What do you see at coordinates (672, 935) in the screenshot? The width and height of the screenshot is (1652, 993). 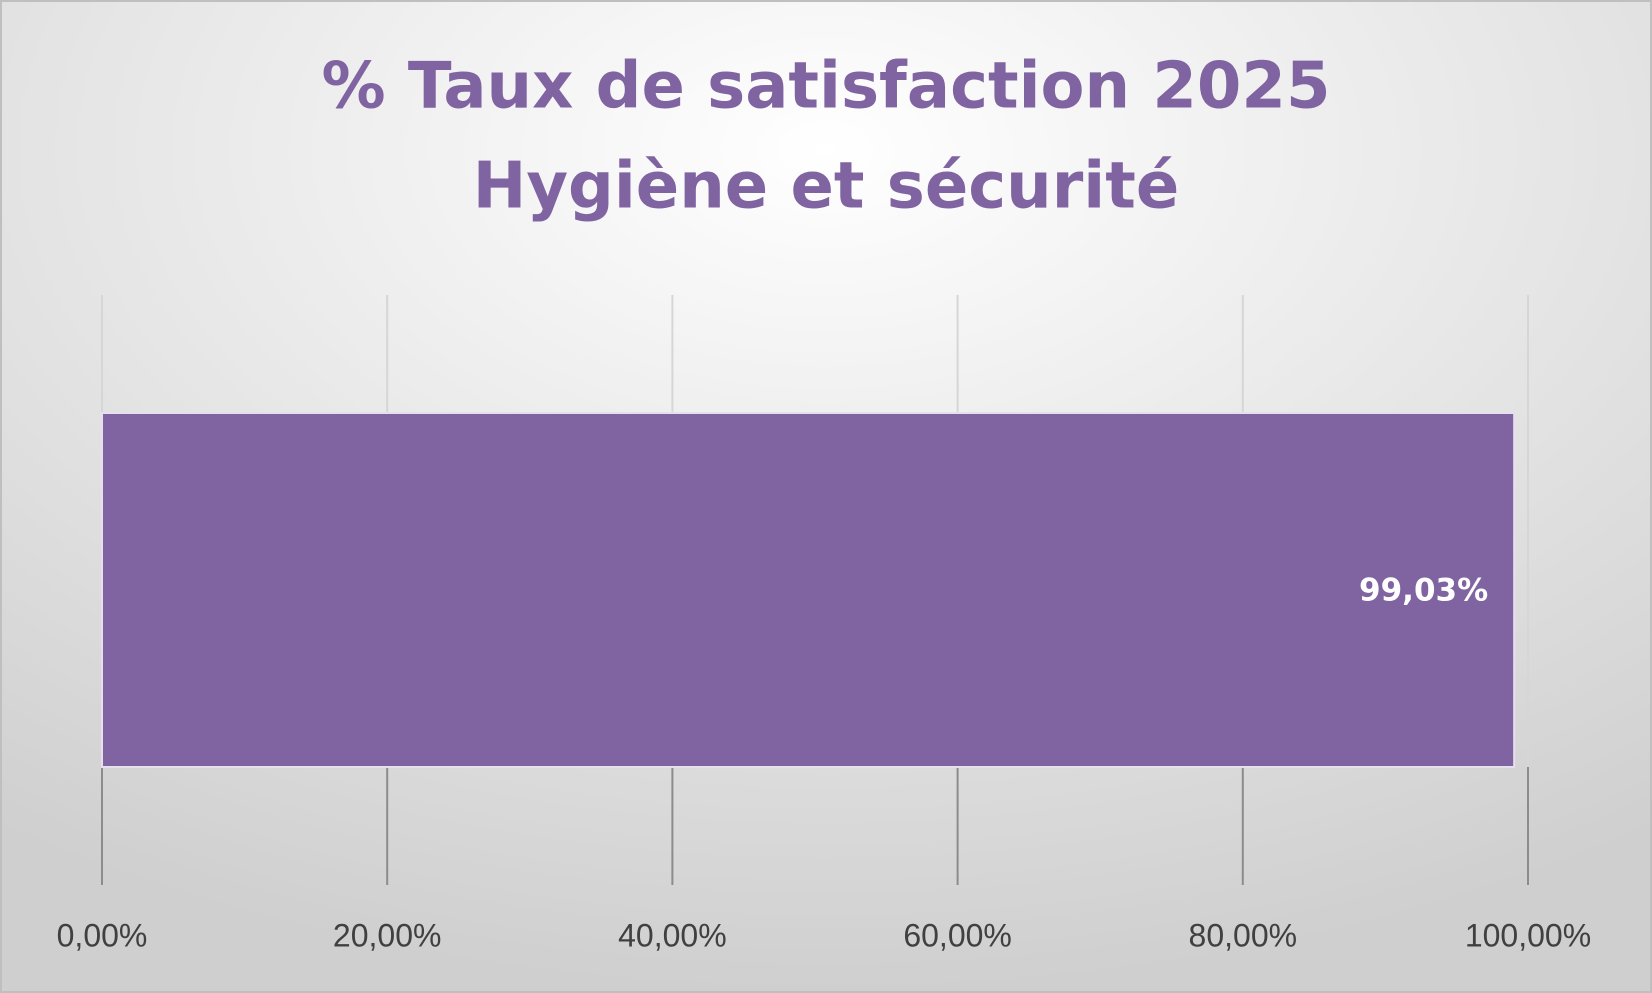 I see `x-tick-label: 40,00%` at bounding box center [672, 935].